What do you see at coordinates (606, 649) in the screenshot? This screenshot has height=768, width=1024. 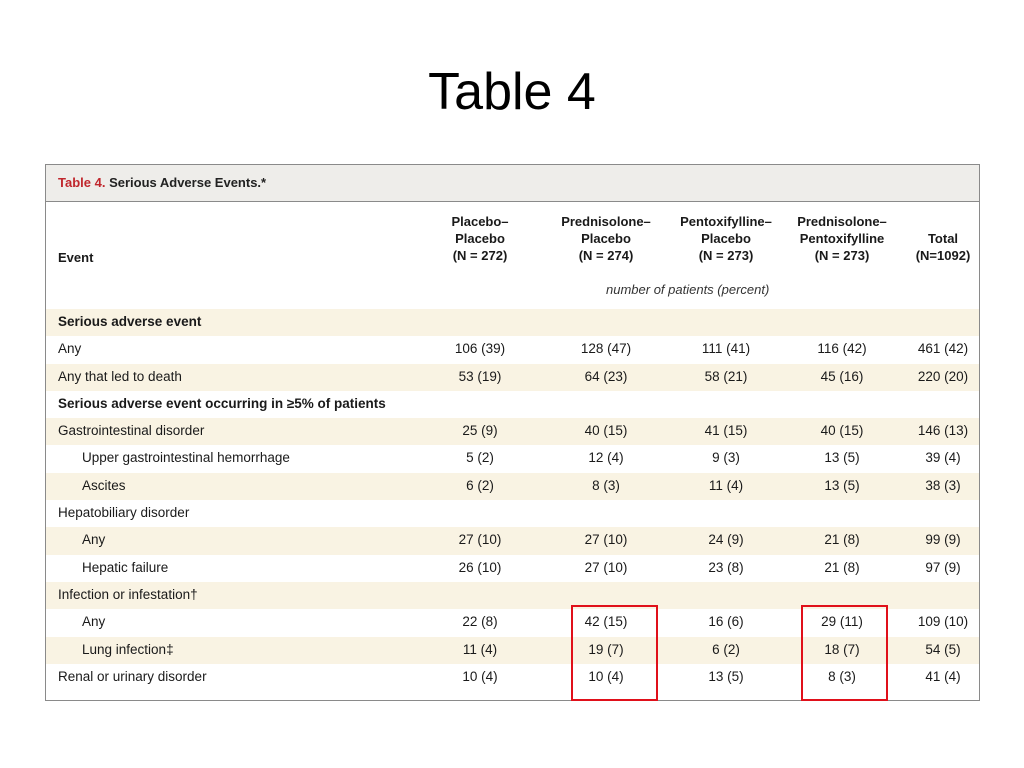 I see `table-cell: 19 (7)` at bounding box center [606, 649].